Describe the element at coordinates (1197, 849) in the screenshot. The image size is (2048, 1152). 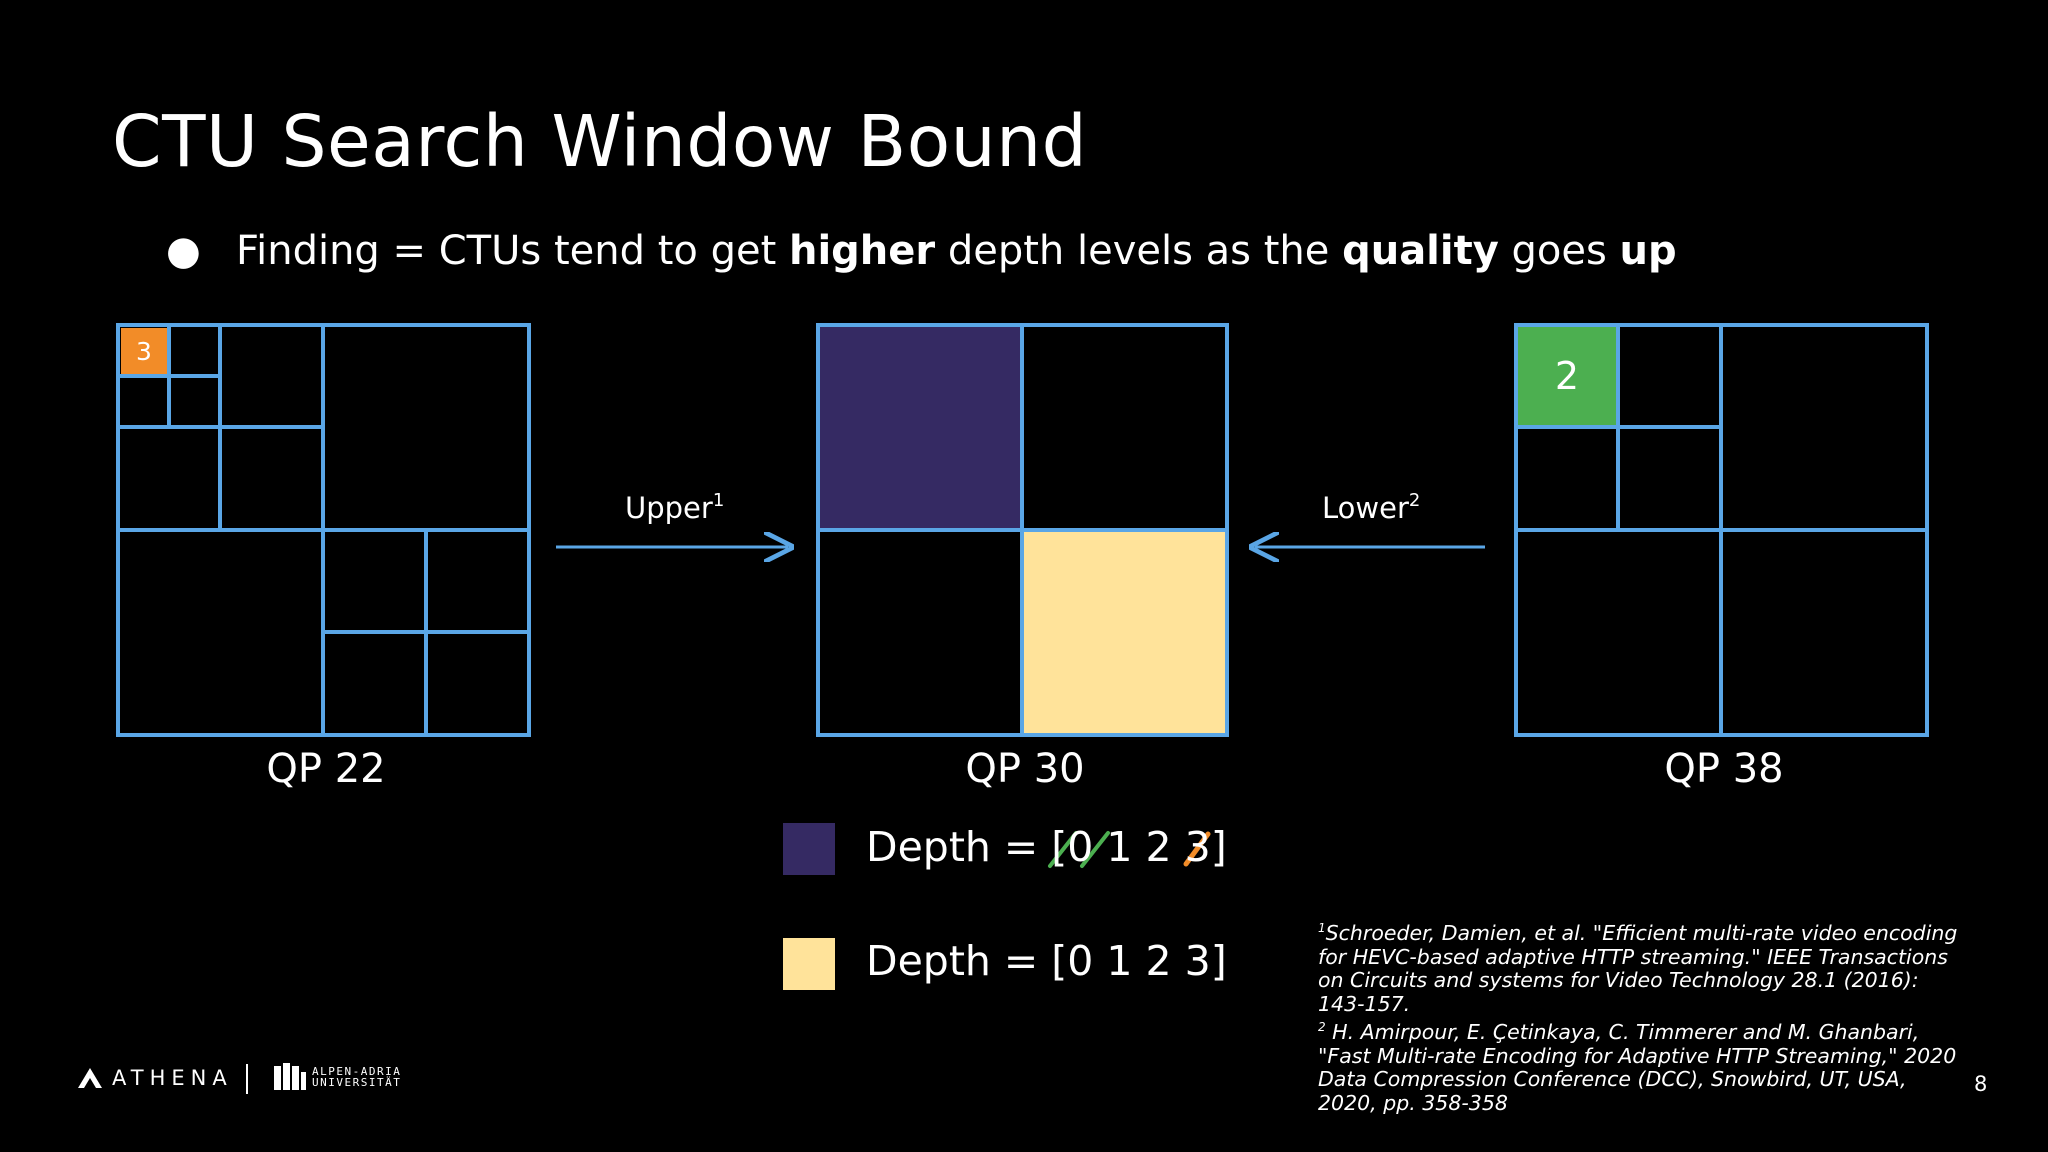
I see `strike-three-mark` at that location.